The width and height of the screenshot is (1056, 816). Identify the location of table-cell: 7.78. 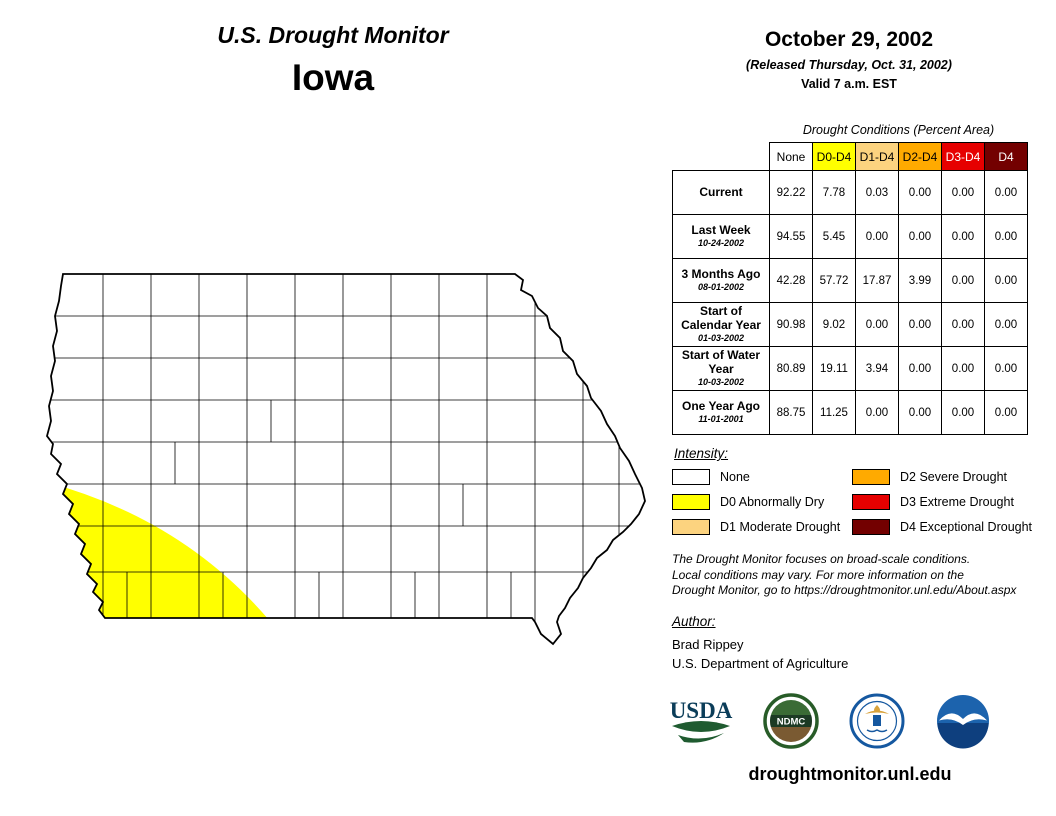
(834, 192).